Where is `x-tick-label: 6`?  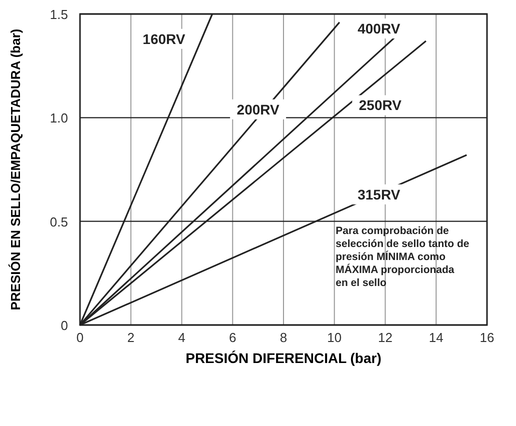 x-tick-label: 6 is located at coordinates (232, 337).